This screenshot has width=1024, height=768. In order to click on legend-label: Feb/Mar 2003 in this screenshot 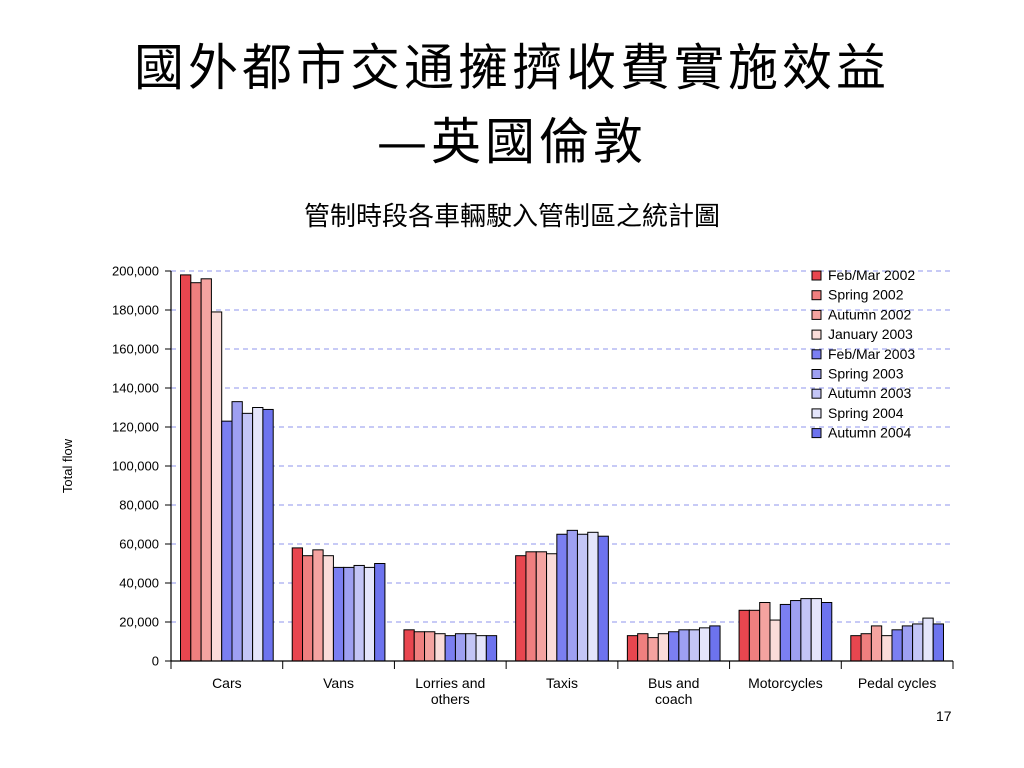, I will do `click(871, 354)`.